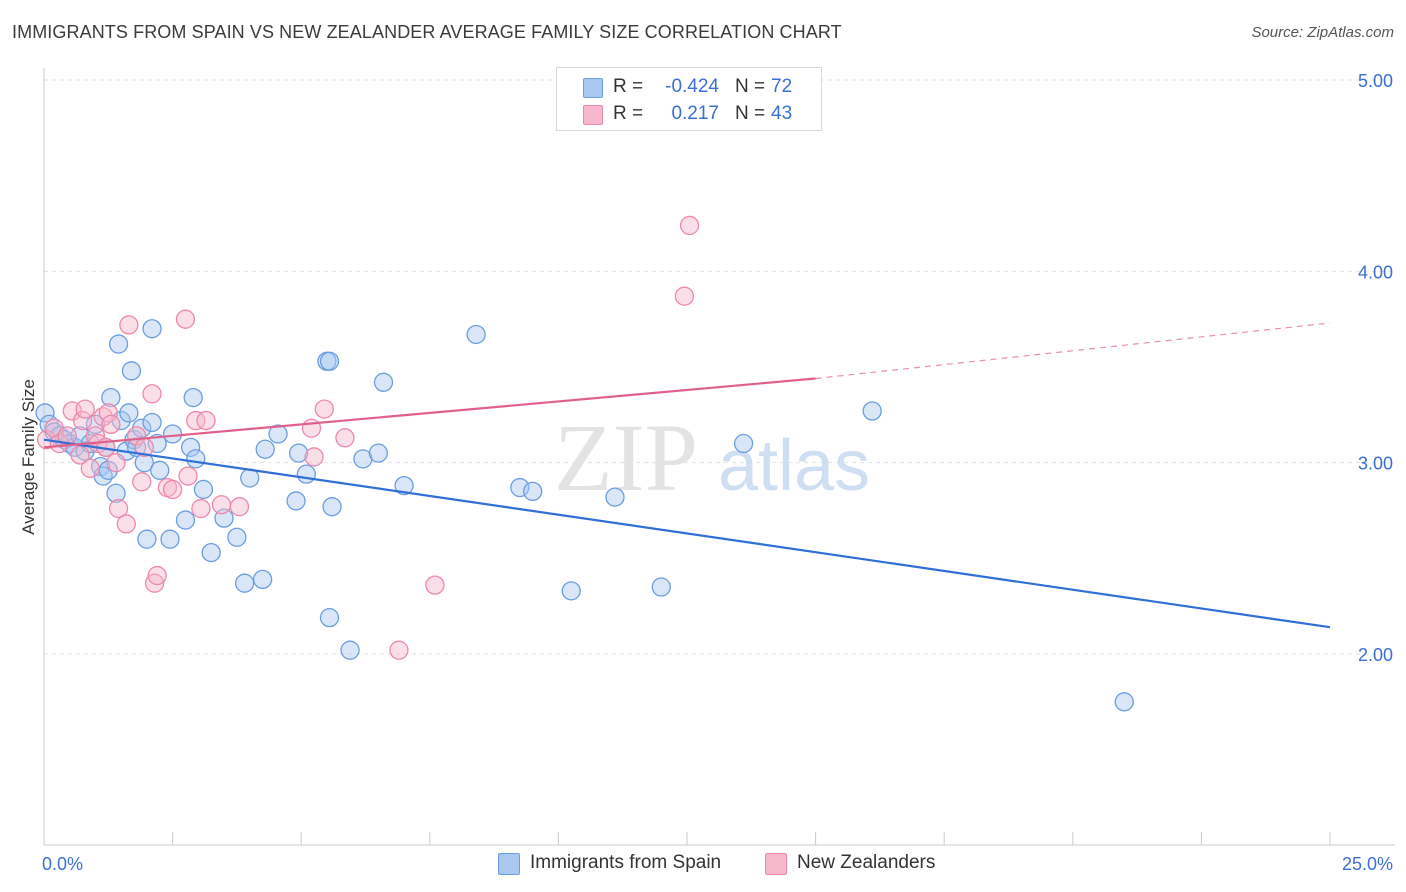 The width and height of the screenshot is (1406, 892). Describe the element at coordinates (1073, 351) in the screenshot. I see `nz-trend-line-dashed` at that location.